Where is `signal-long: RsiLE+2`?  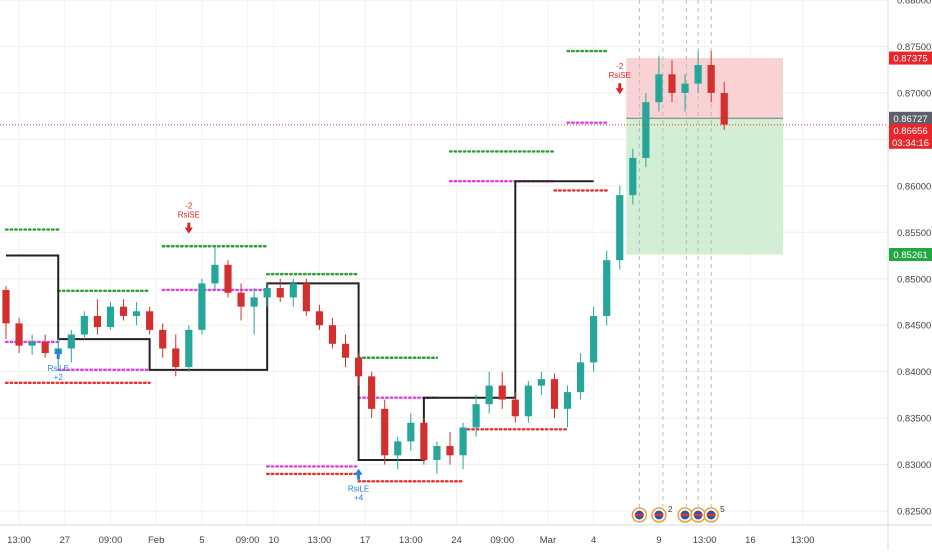 signal-long: RsiLE+2 is located at coordinates (58, 364).